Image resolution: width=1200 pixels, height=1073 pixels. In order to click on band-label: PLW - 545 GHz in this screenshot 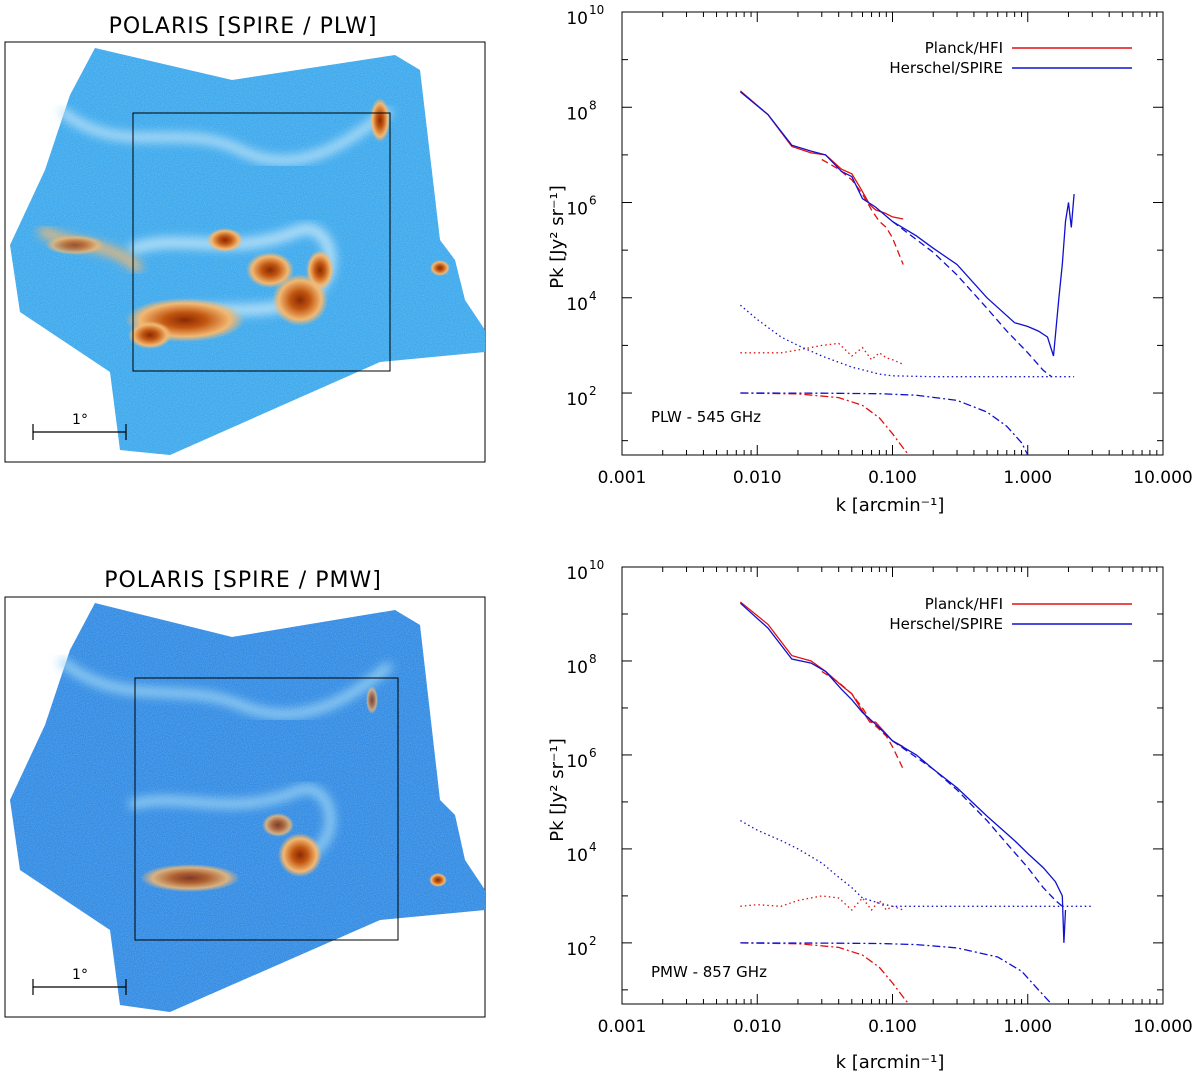, I will do `click(706, 417)`.